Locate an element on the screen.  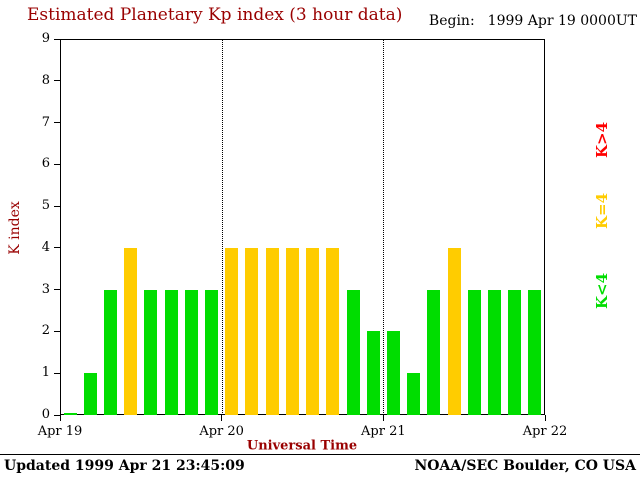
y-tick-label: 1 is located at coordinates (45, 373).